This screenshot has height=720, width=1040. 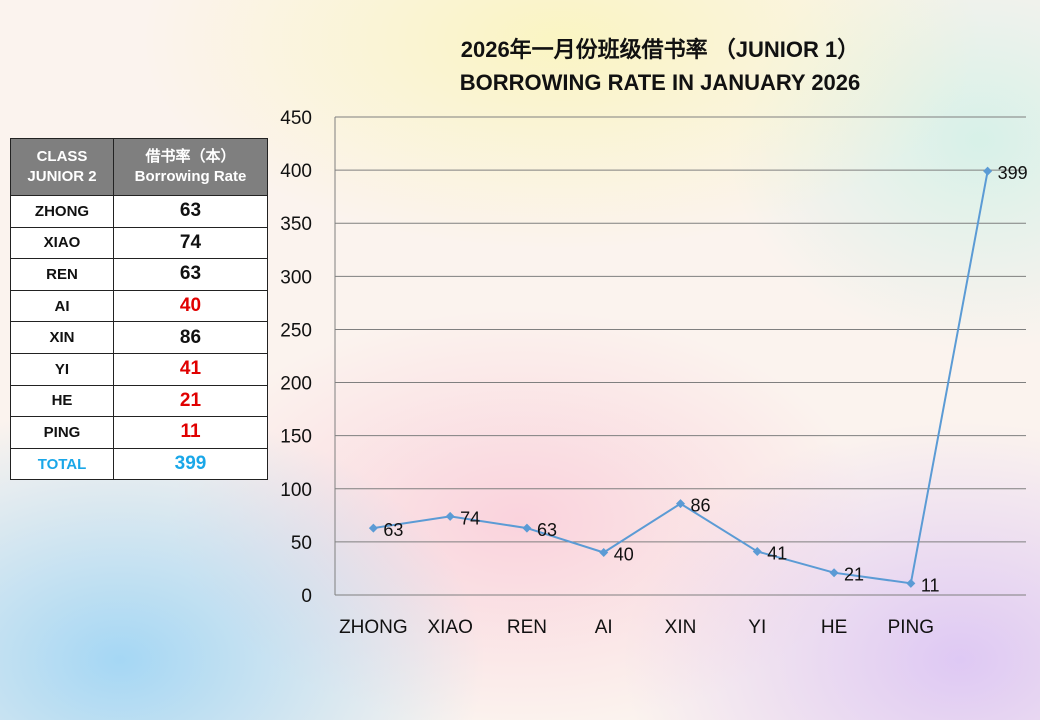 What do you see at coordinates (757, 627) in the screenshot?
I see `x-tick-label: YI` at bounding box center [757, 627].